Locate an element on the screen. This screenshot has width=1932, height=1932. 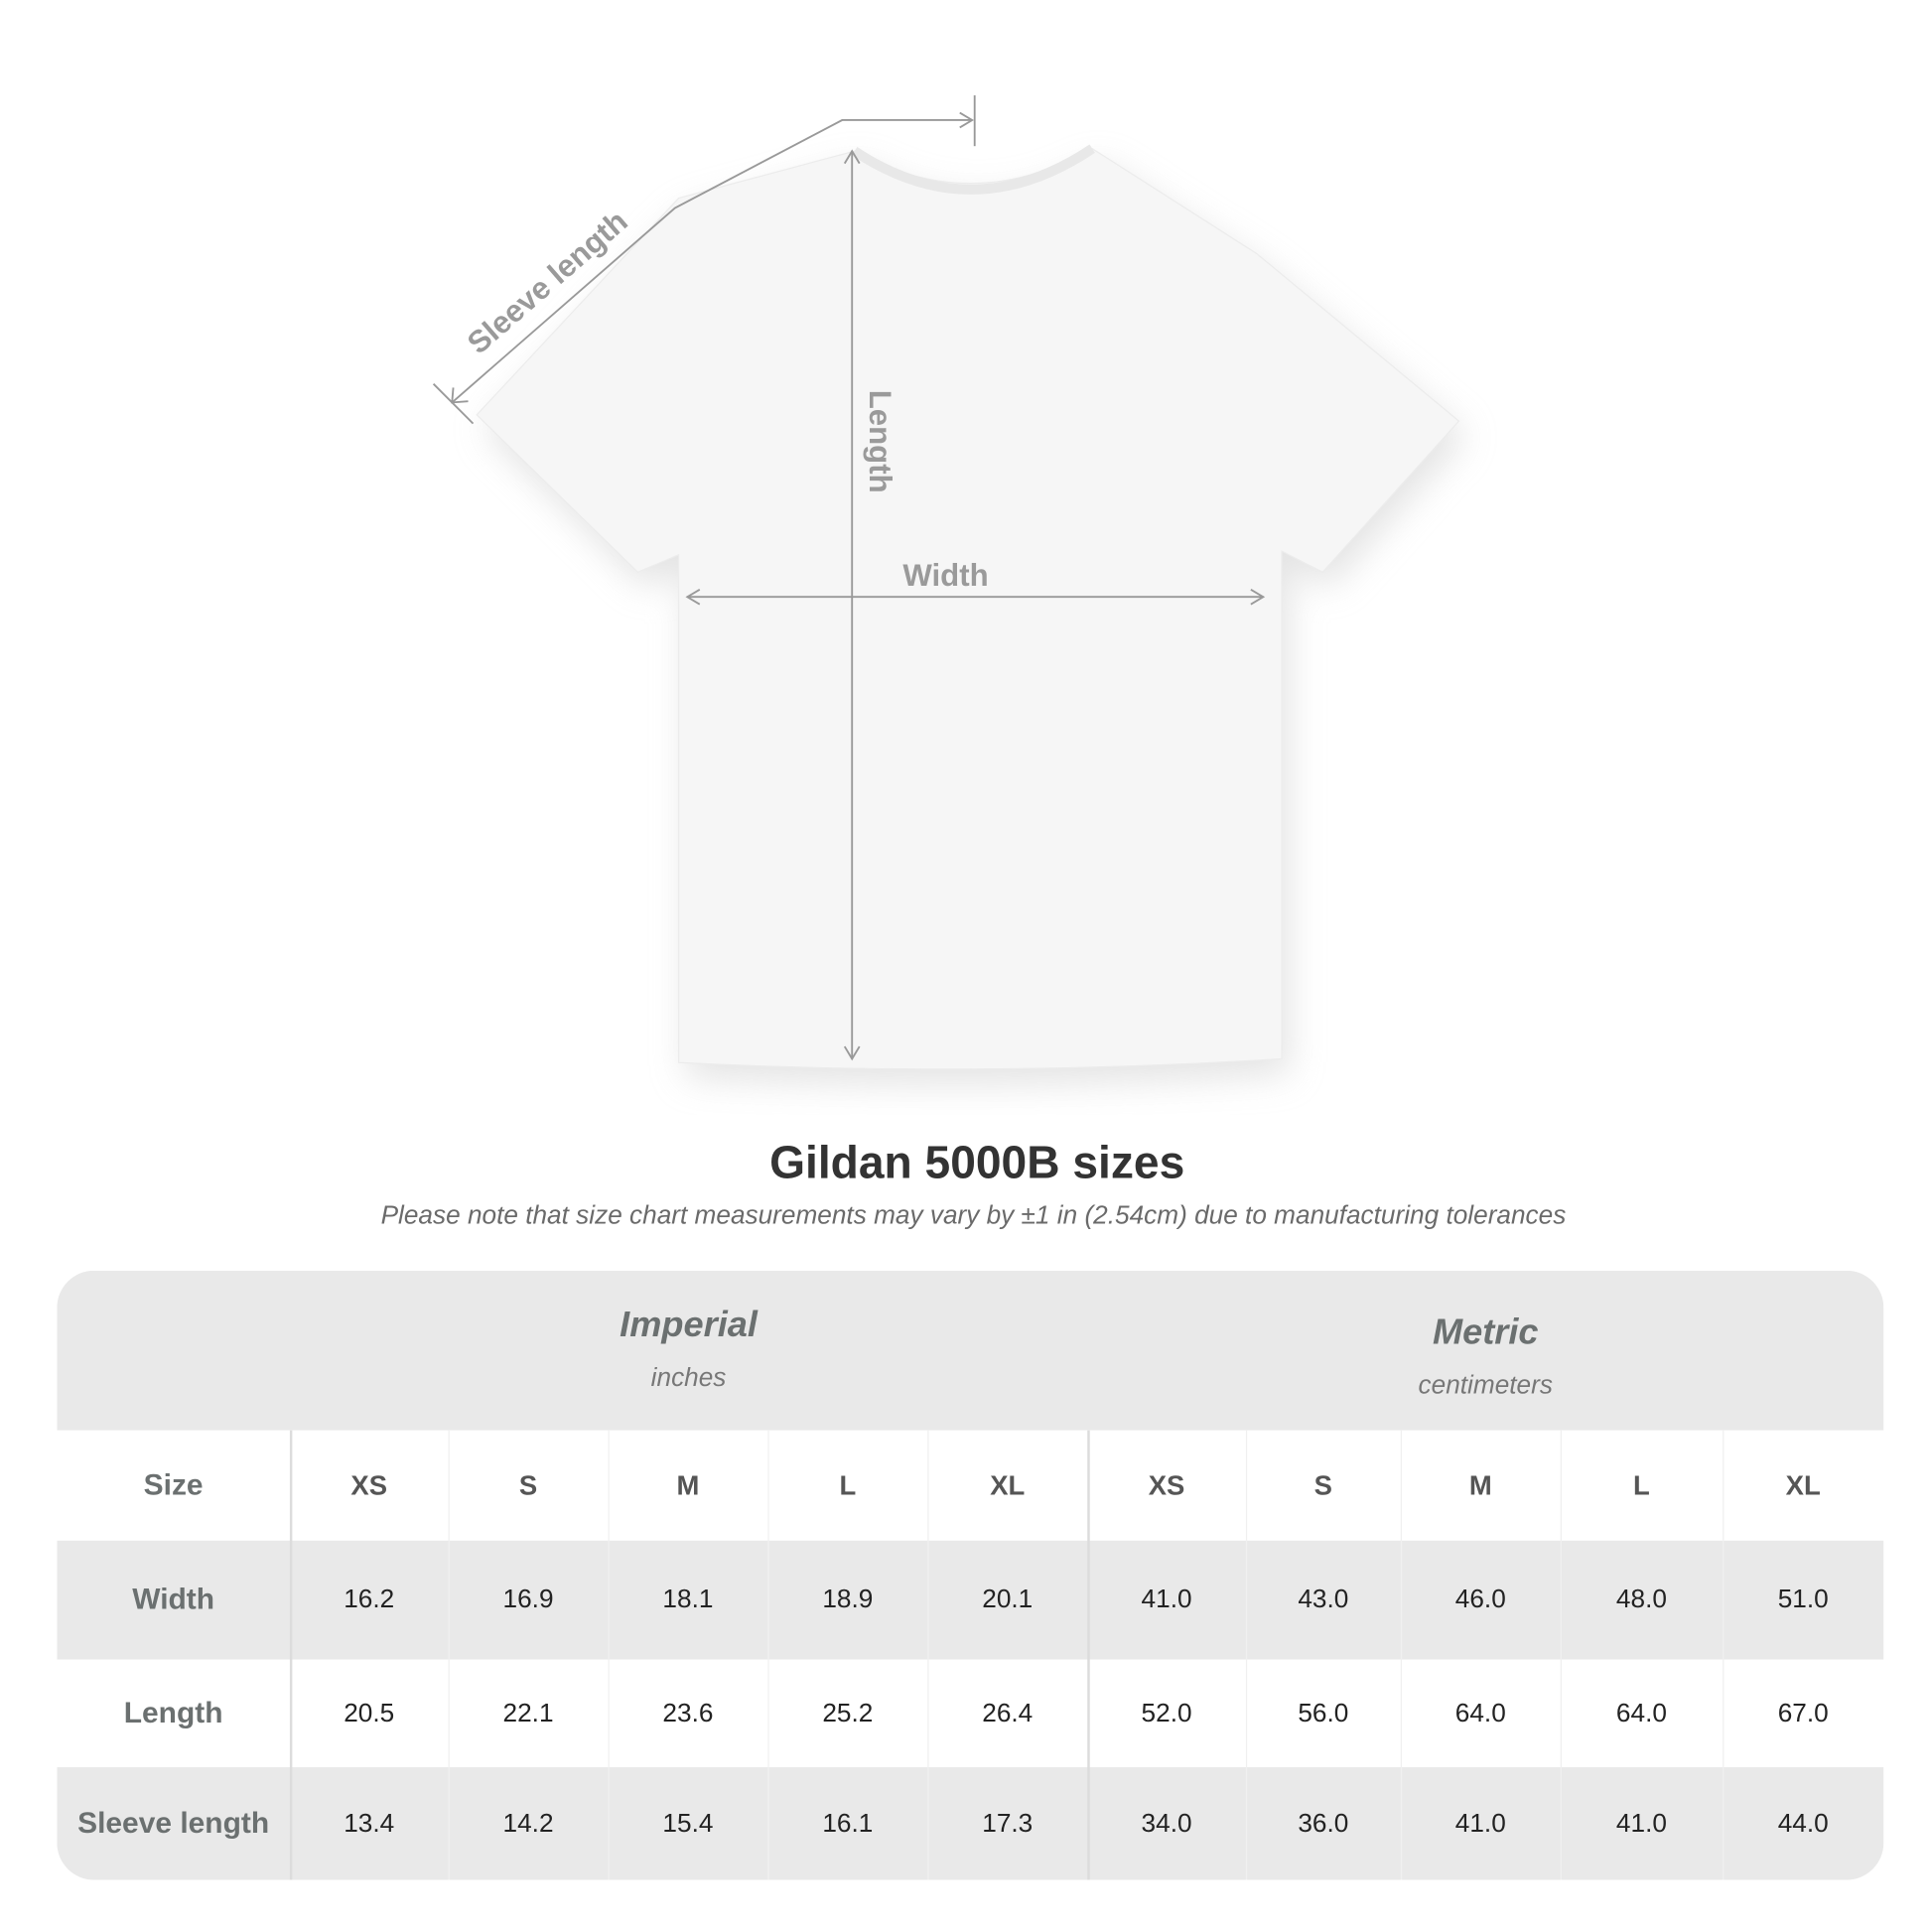
table-cell: 44.0 is located at coordinates (1803, 1823).